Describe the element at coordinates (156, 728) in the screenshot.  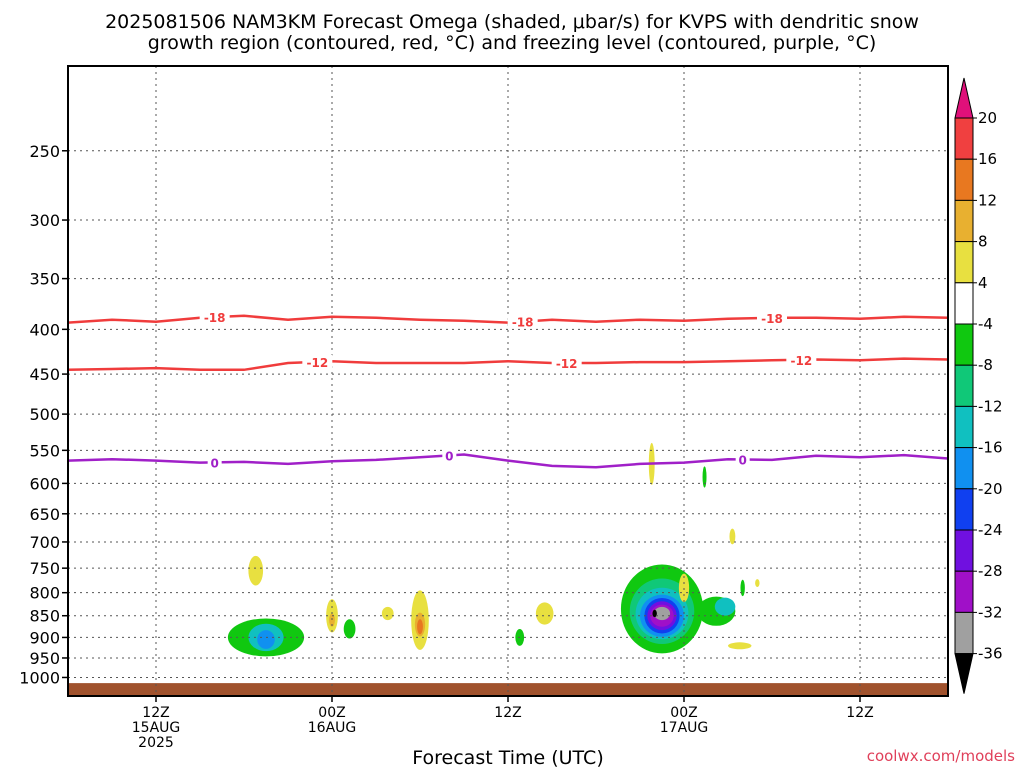
I see `x-tick-label: 15AUG` at that location.